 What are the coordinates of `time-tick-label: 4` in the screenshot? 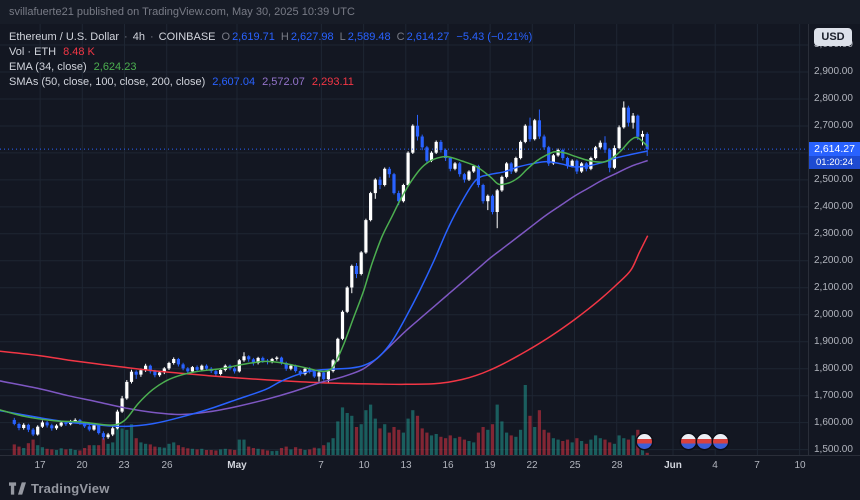 It's located at (715, 465).